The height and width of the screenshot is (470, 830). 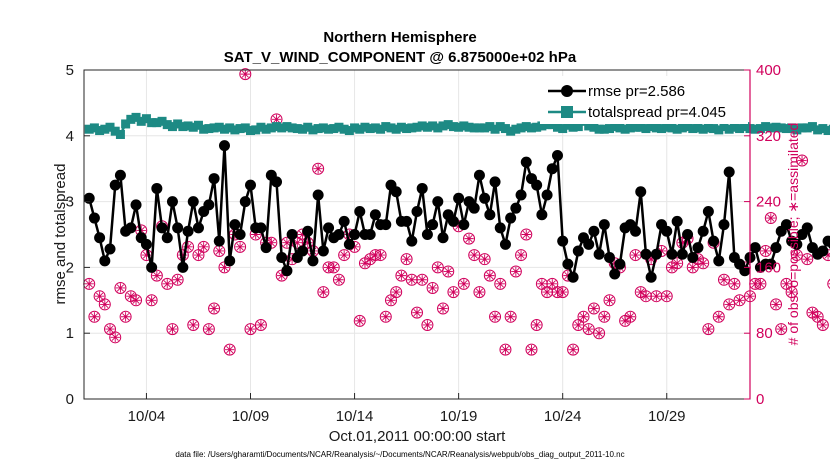 What do you see at coordinates (764, 333) in the screenshot?
I see `y-right-tick-label: 80` at bounding box center [764, 333].